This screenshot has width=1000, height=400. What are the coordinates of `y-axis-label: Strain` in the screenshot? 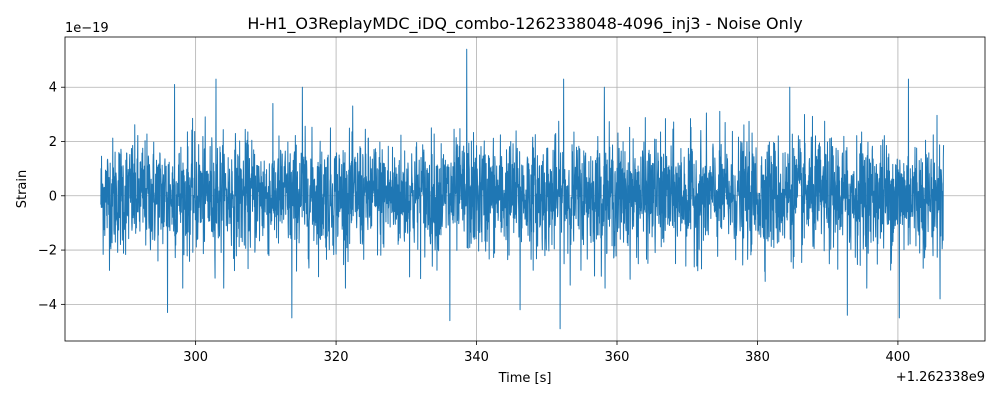 It's located at (22, 189).